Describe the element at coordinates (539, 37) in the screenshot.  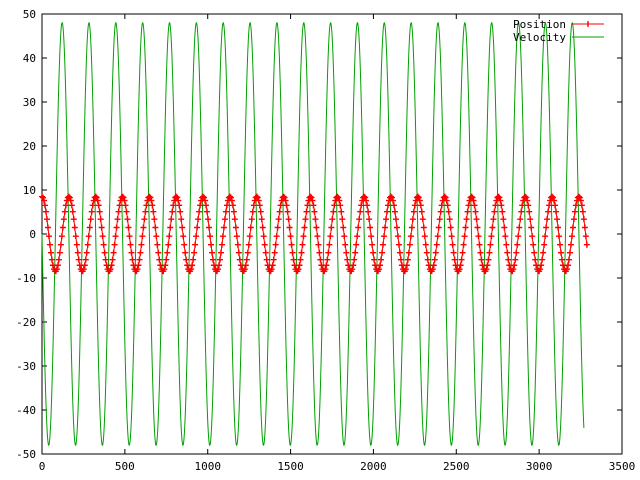
I see `legend-label-velocity: Velocity` at that location.